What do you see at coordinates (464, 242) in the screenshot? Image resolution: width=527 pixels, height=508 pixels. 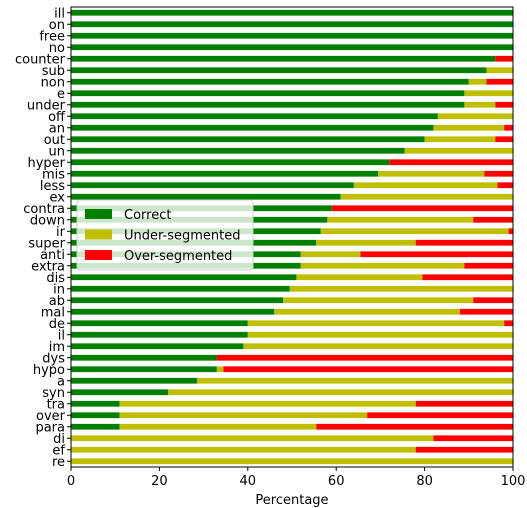 I see `bar-super-over-segmented` at bounding box center [464, 242].